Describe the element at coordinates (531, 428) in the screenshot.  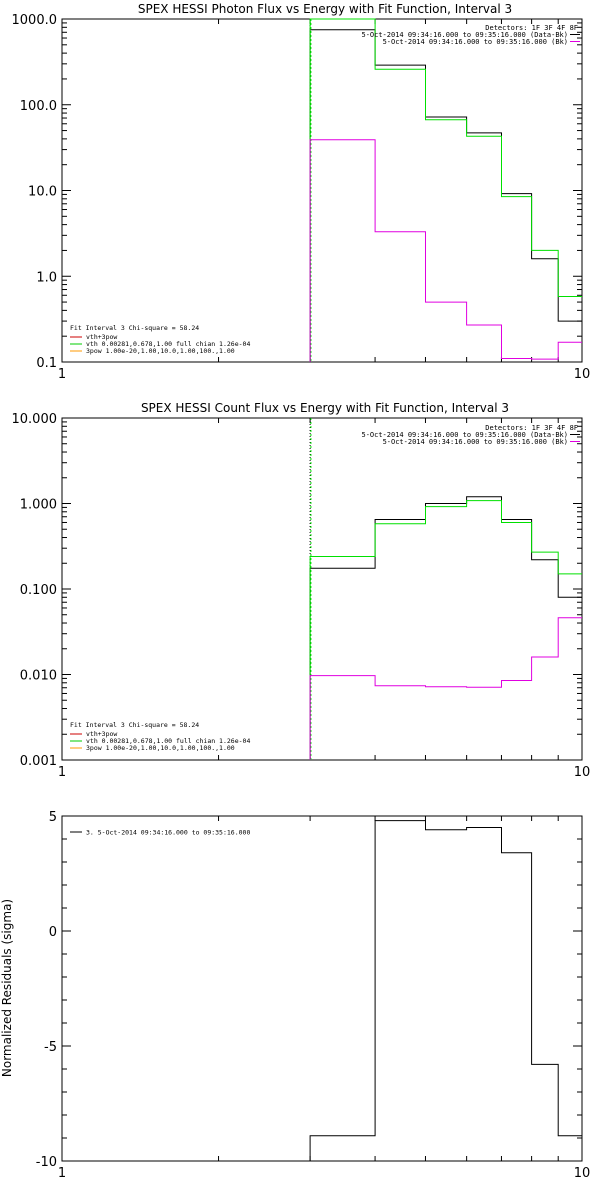
I see `panel2-legend-detectors: Detectors: 1F 3F 4F 8F` at that location.